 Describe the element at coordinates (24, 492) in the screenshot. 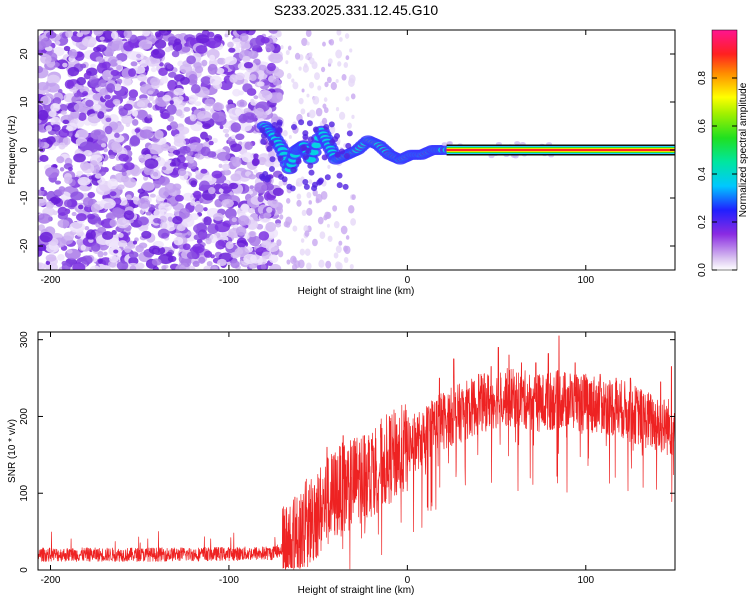

I see `snr-ytick-label: 100` at that location.